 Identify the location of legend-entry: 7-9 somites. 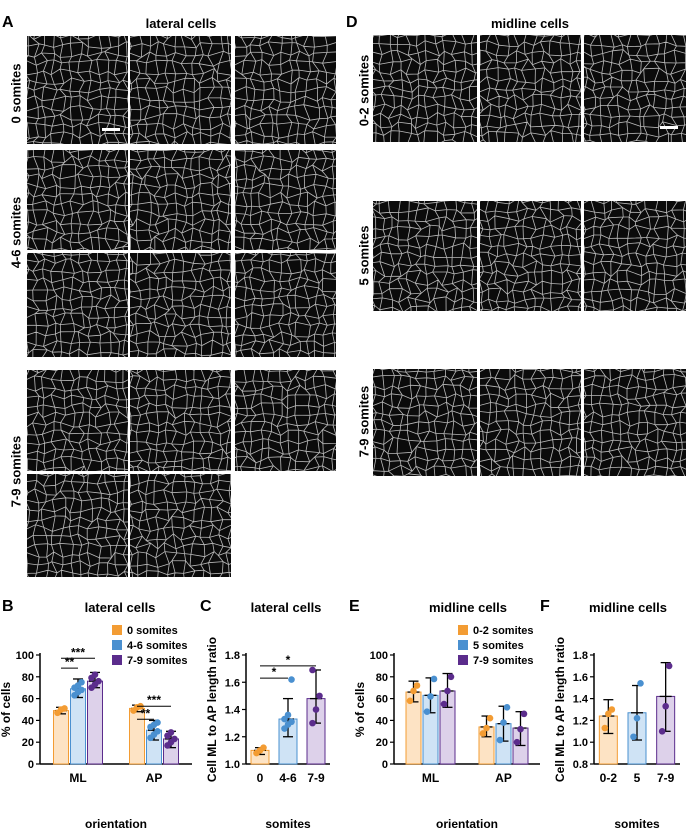
(503, 661).